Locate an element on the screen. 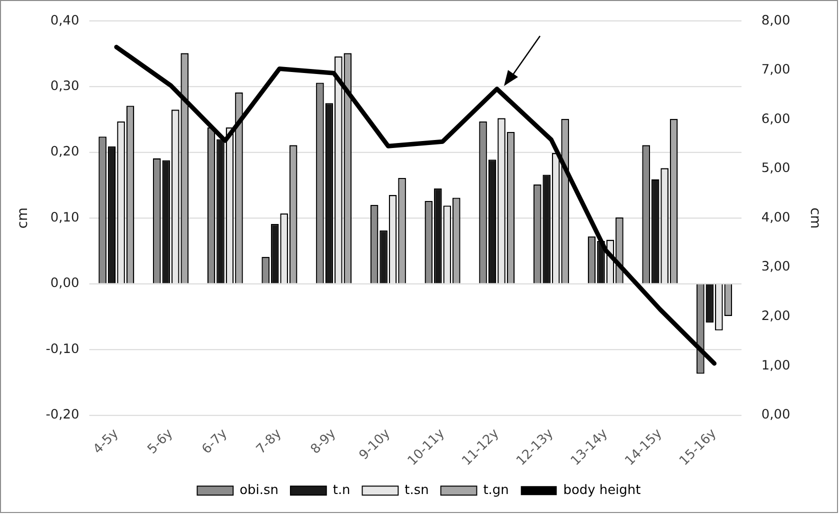 The width and height of the screenshot is (840, 515). y-tick-label: -0,20 is located at coordinates (63, 415).